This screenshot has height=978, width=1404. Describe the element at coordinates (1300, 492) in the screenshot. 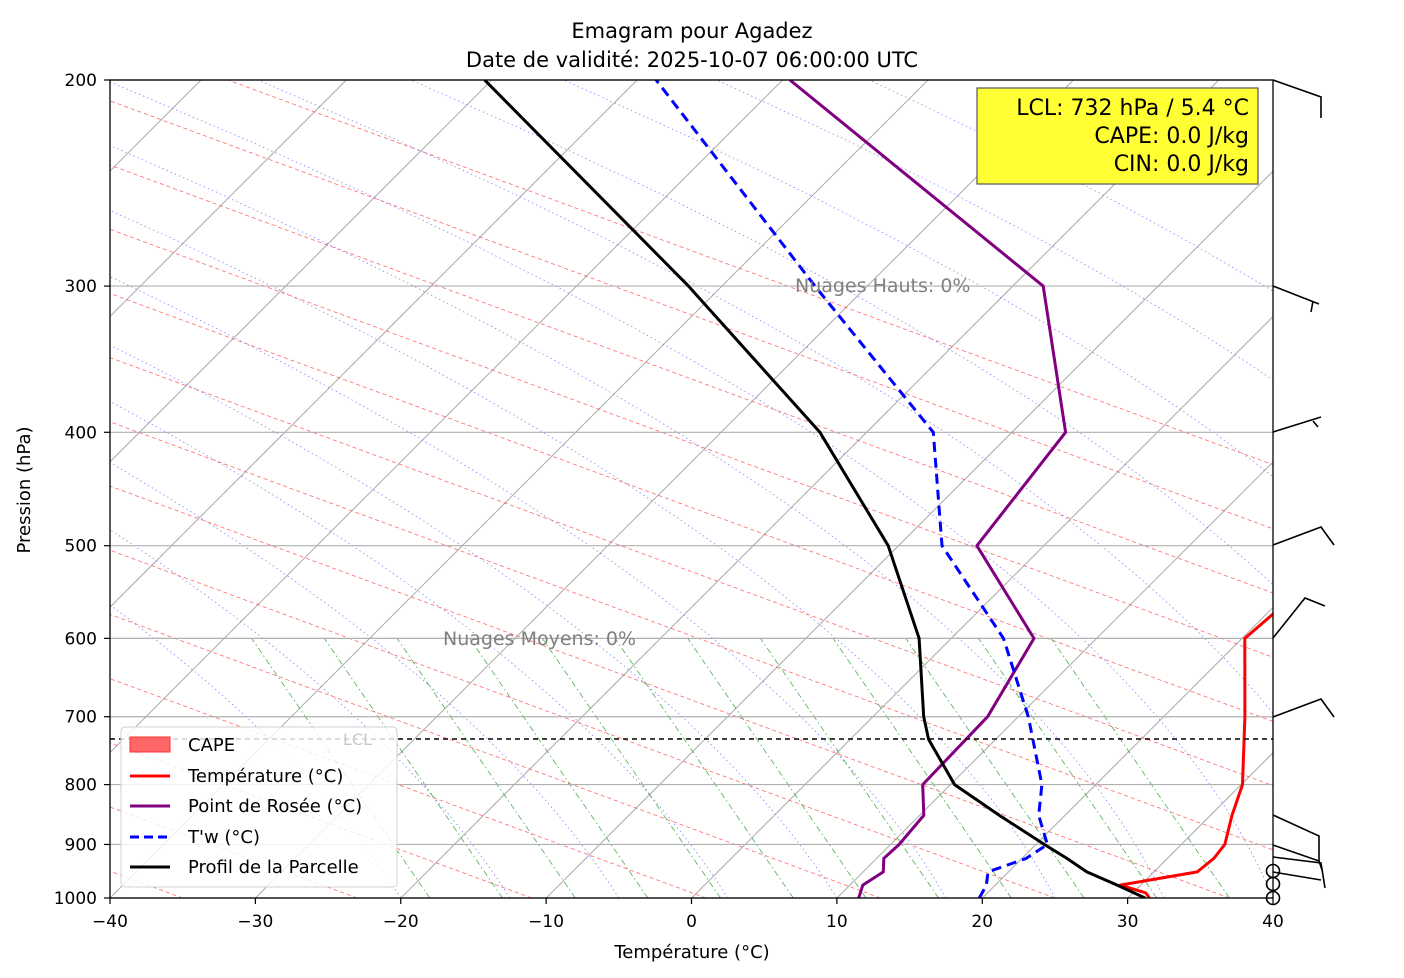

I see `wind-barbs` at that location.